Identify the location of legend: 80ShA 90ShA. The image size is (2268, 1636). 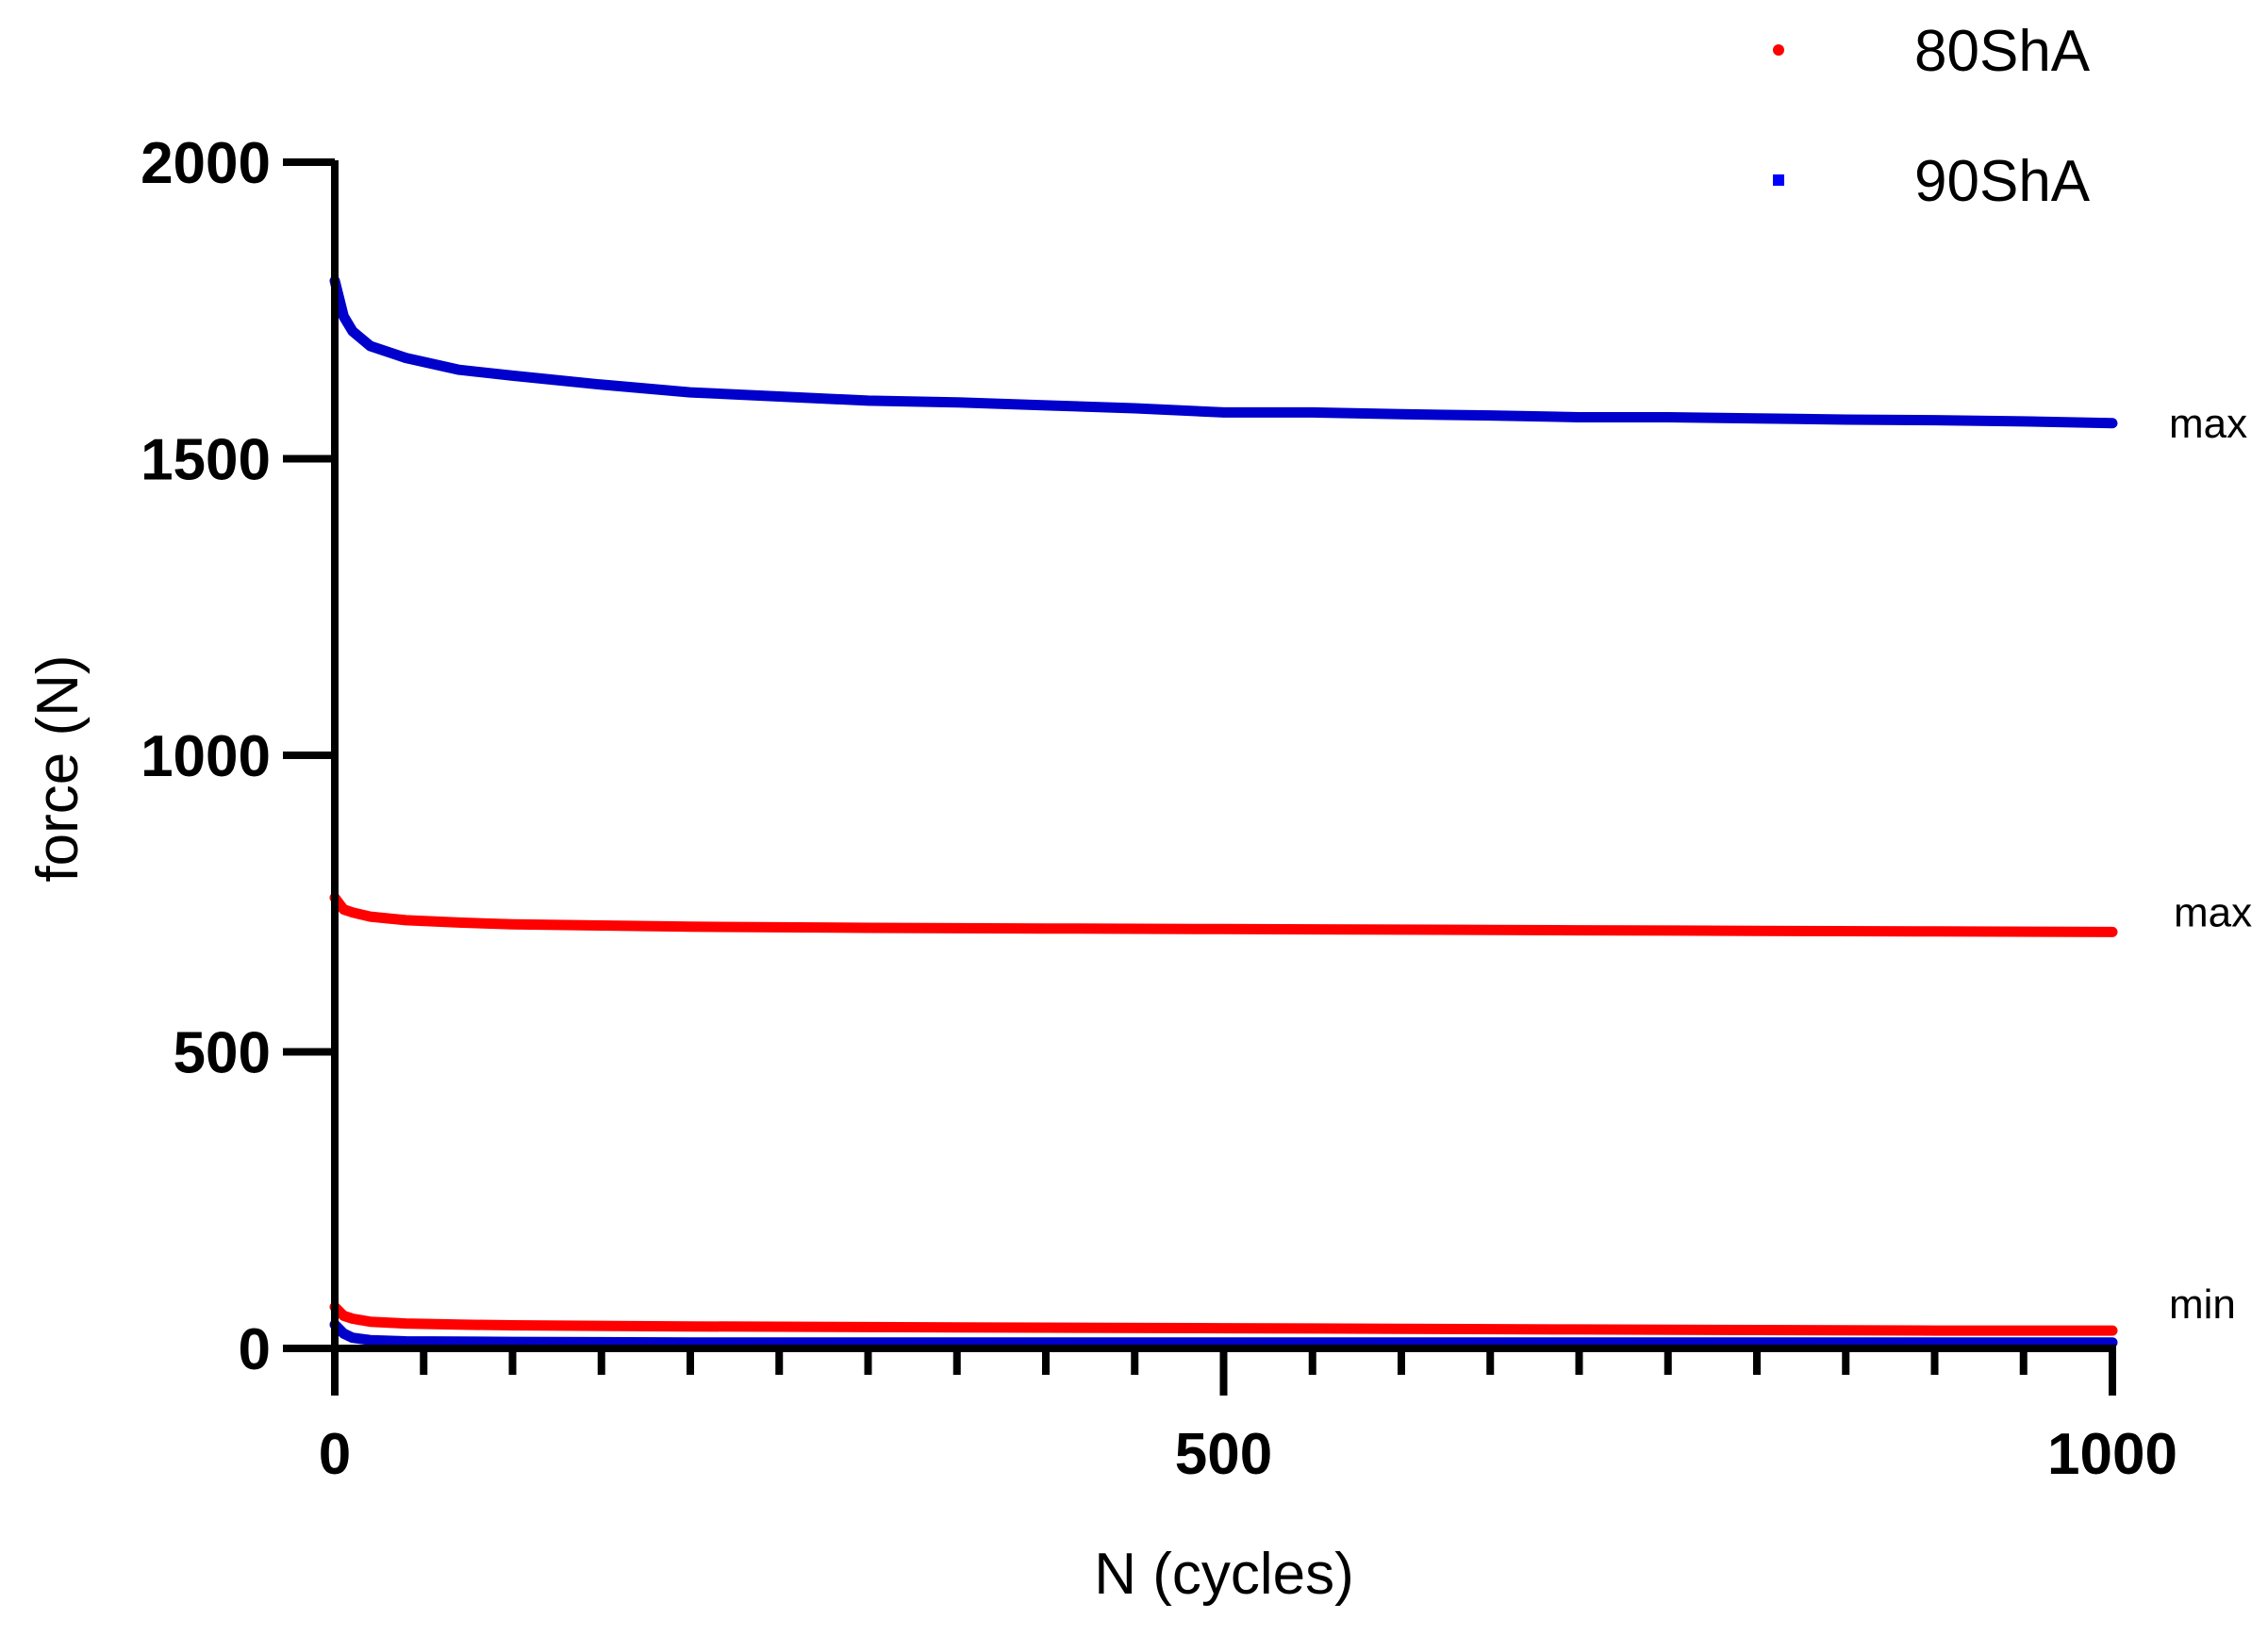
(1932, 116).